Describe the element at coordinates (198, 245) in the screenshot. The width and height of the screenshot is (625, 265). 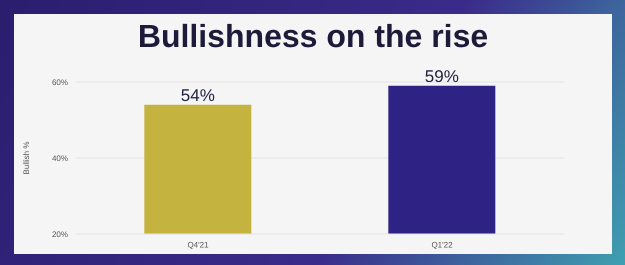
I see `x-tick-label: Q4'21` at that location.